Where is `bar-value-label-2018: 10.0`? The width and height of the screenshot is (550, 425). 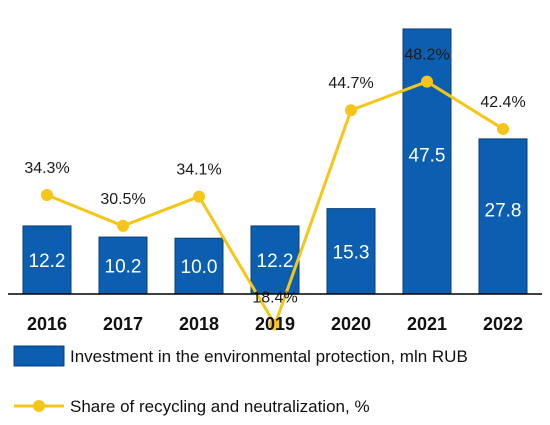 bar-value-label-2018: 10.0 is located at coordinates (199, 267).